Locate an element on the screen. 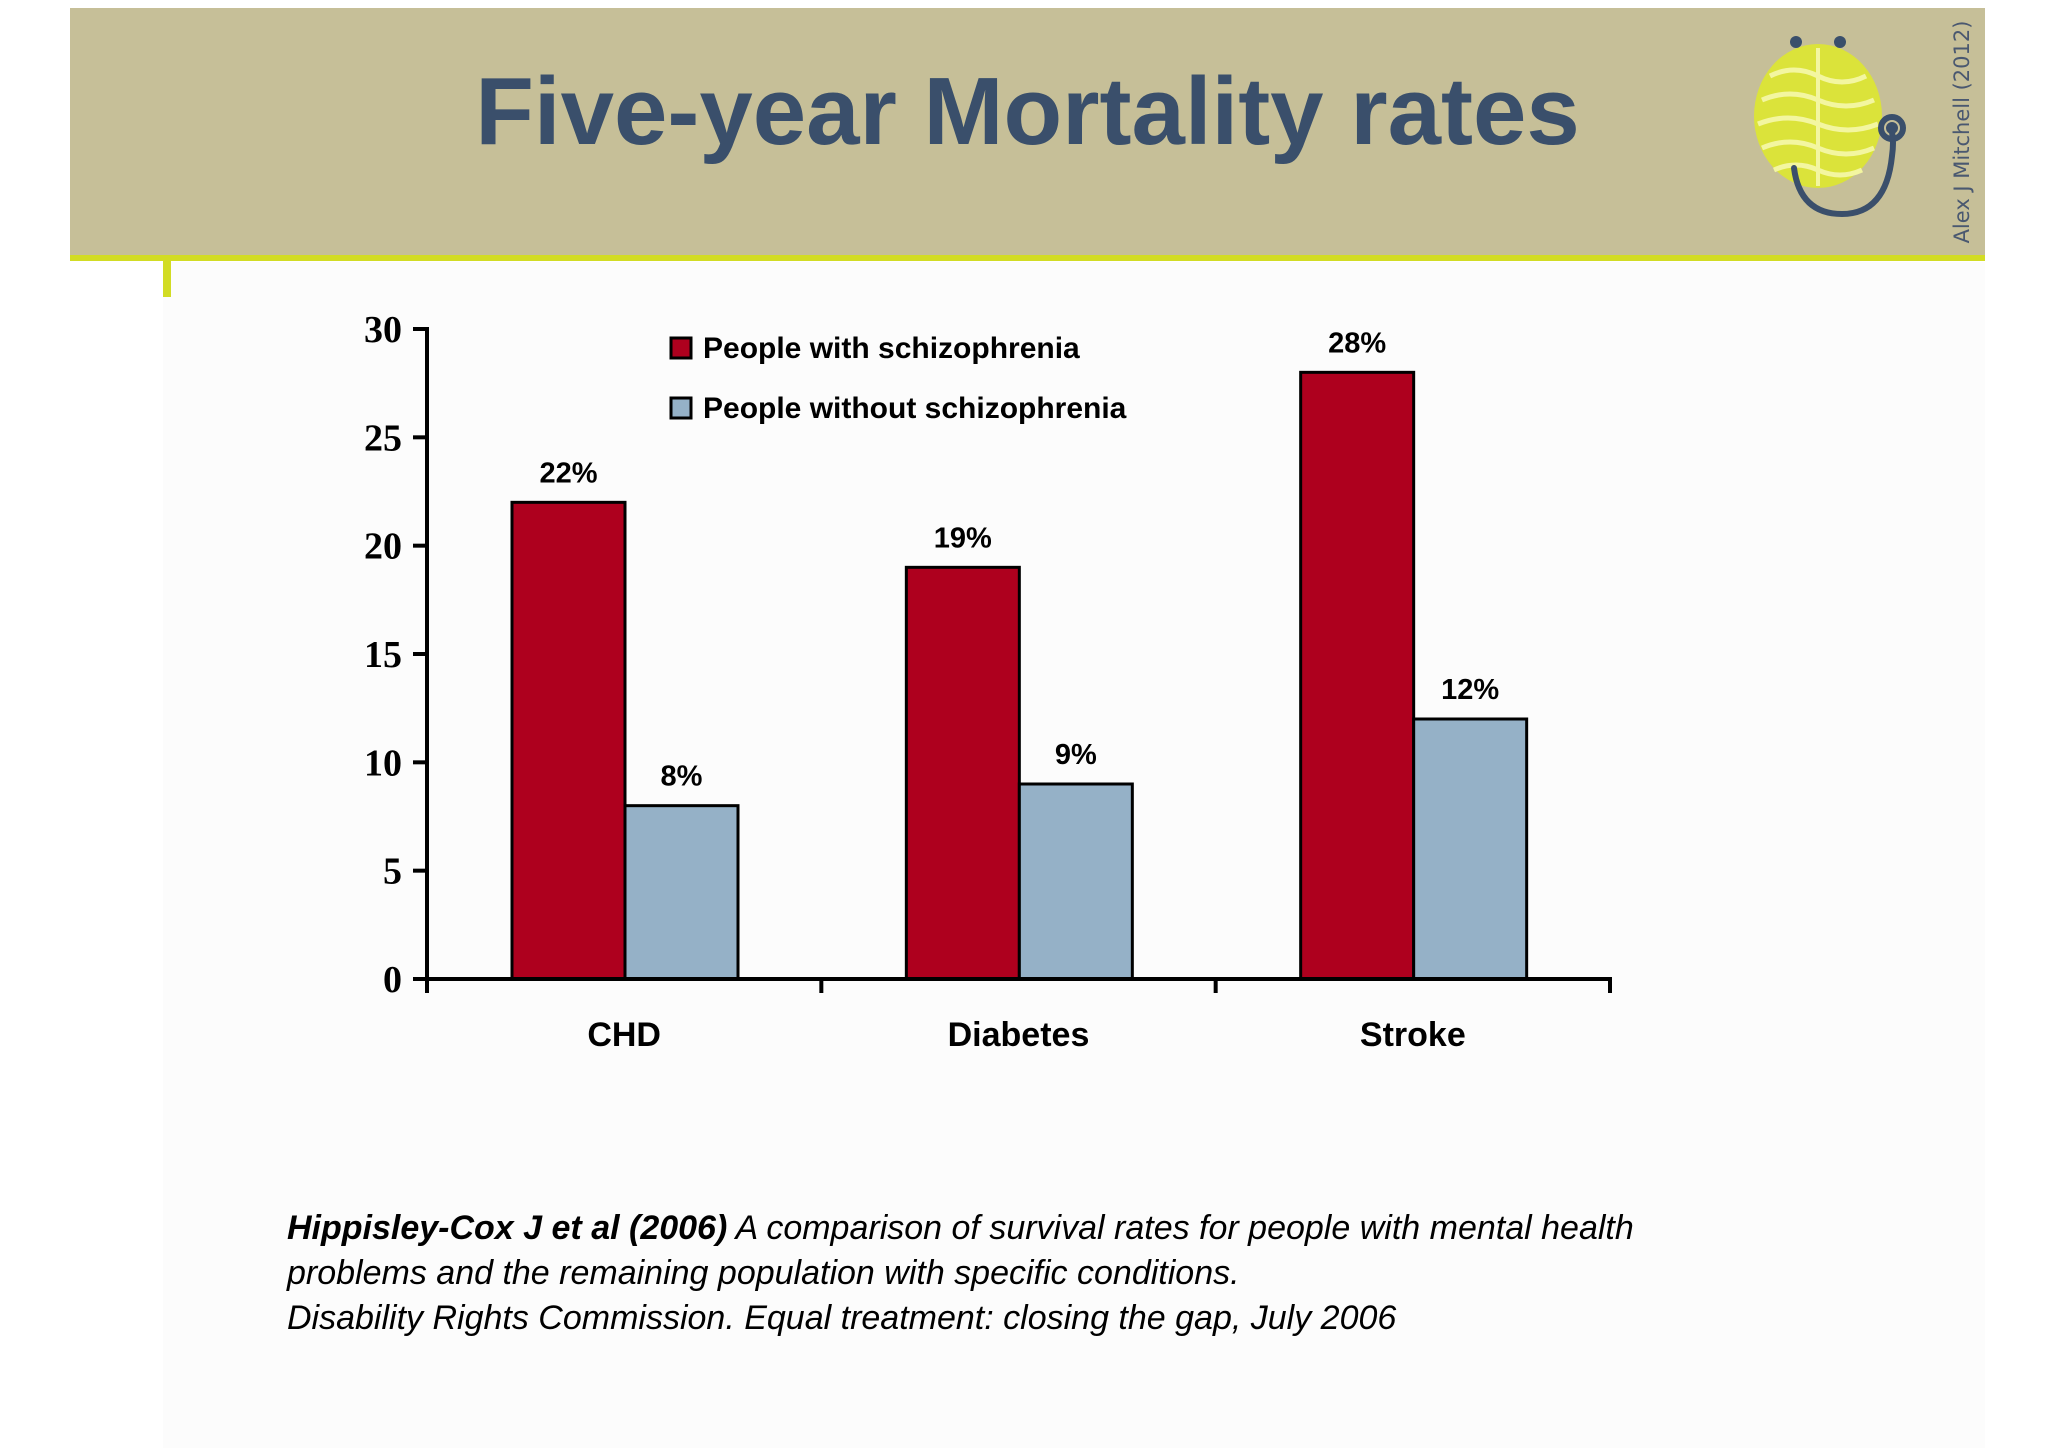  x-tick-label-chd: CHD is located at coordinates (624, 1035).